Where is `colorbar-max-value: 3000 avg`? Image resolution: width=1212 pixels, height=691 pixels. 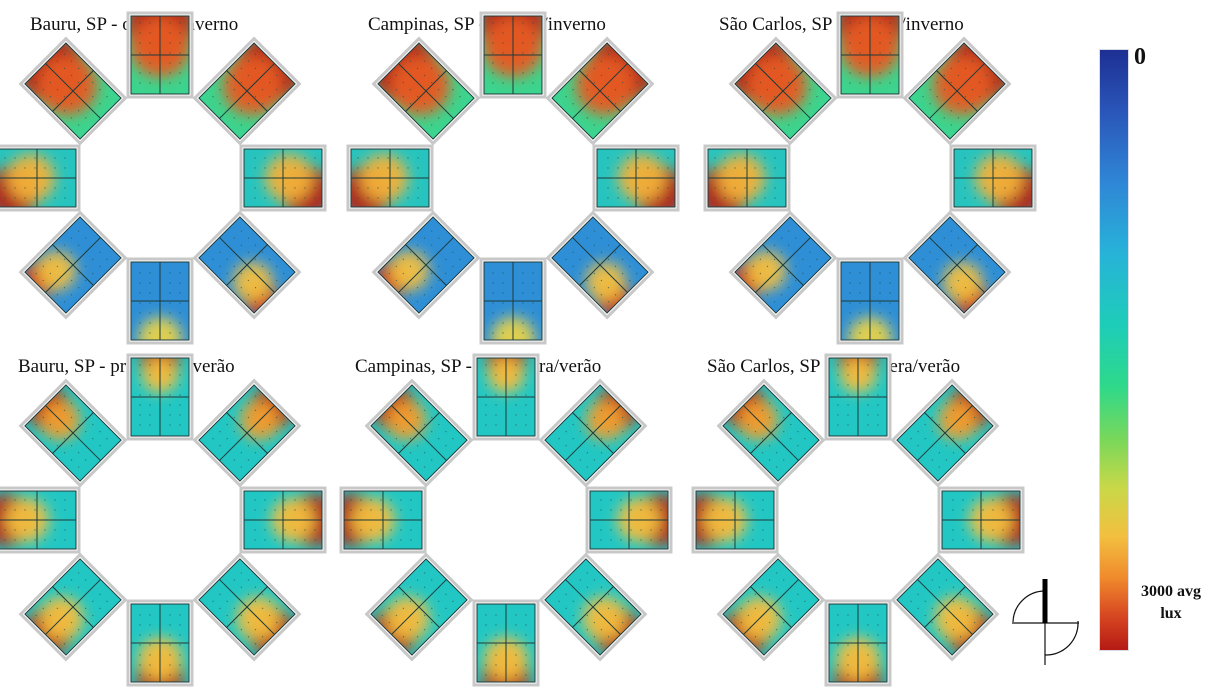 colorbar-max-value: 3000 avg is located at coordinates (1171, 591).